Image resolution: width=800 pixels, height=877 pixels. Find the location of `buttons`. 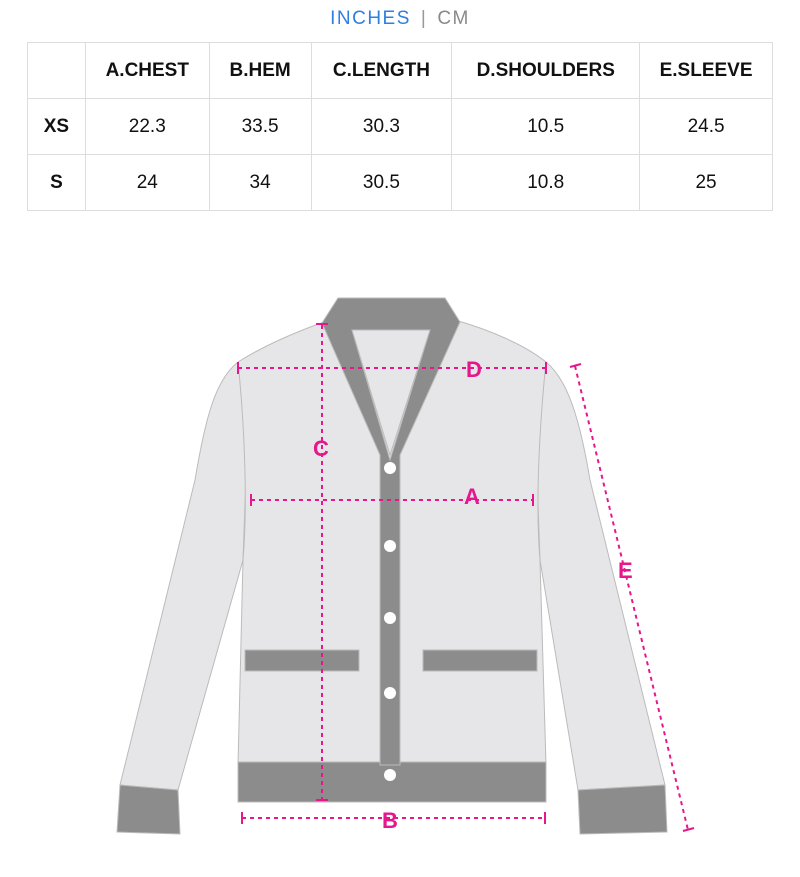

buttons is located at coordinates (390, 621).